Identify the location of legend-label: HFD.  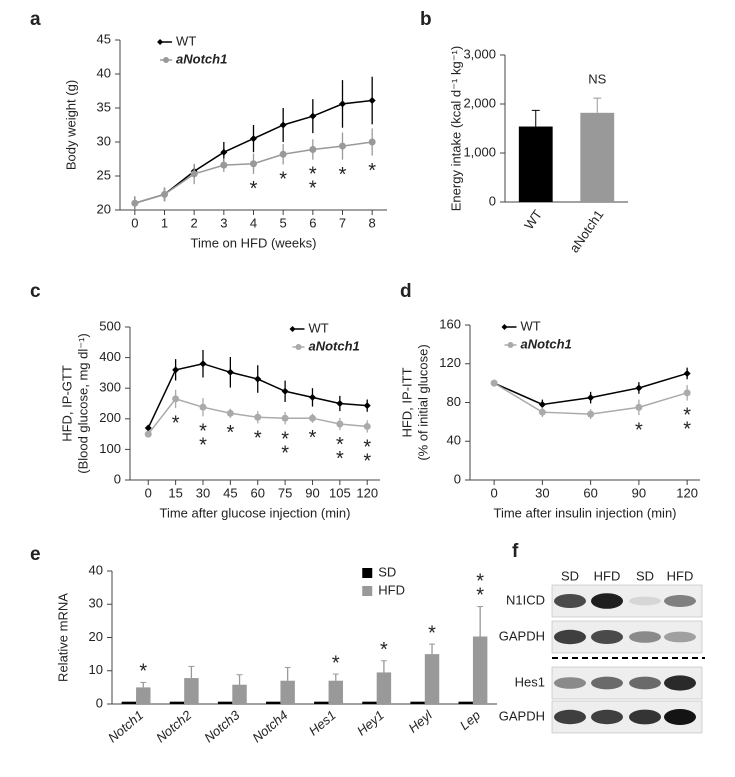
(391, 589).